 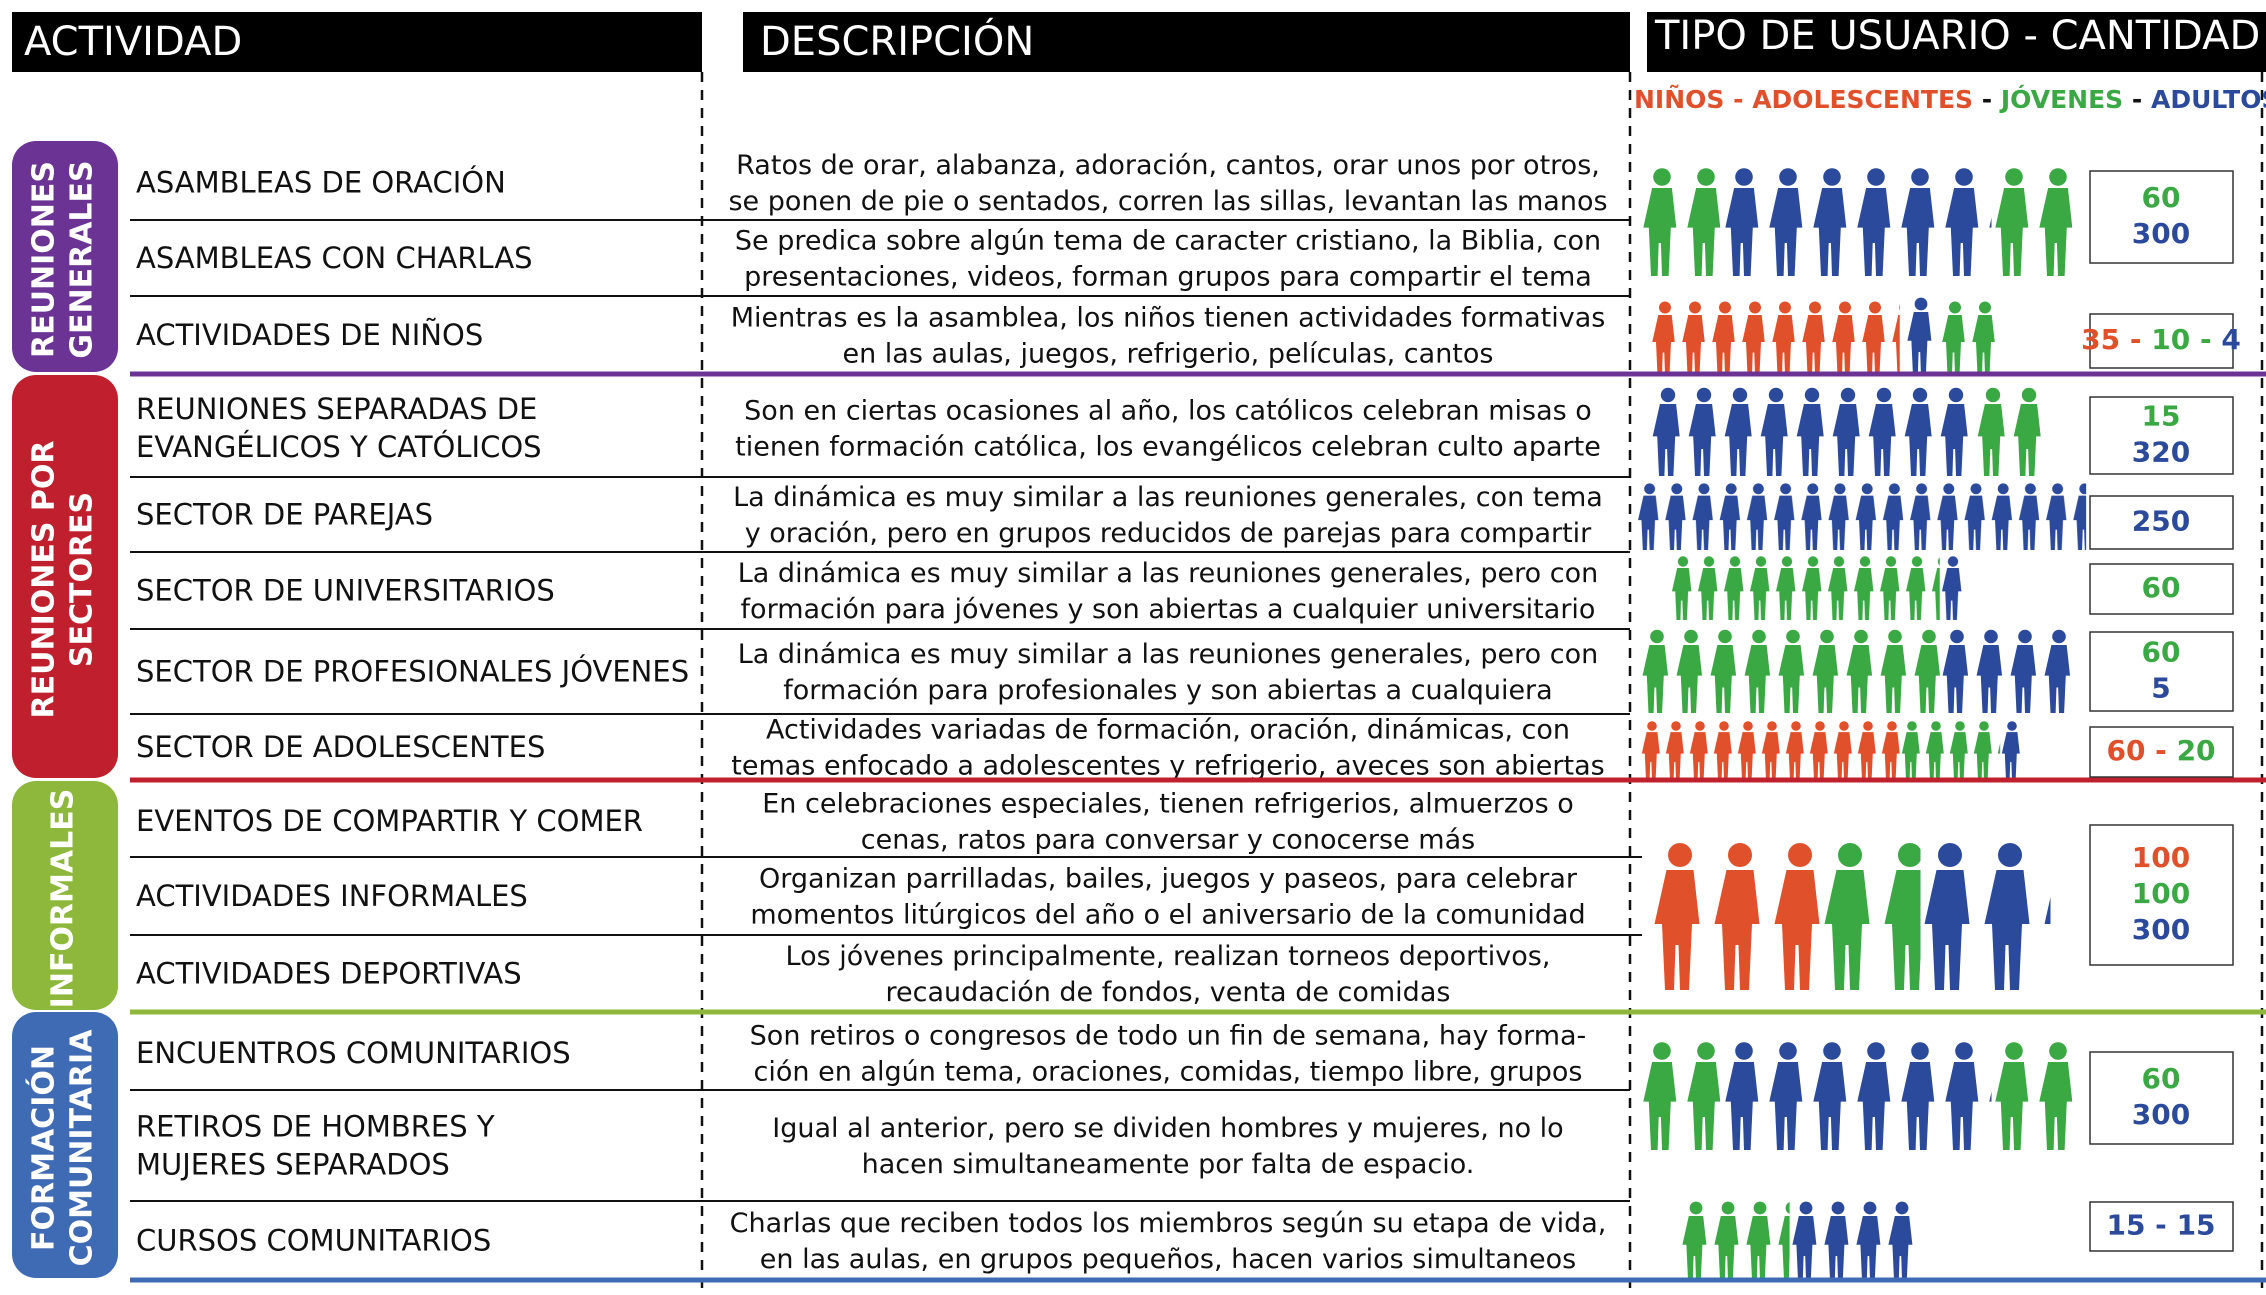 What do you see at coordinates (133, 42) in the screenshot?
I see `column-header: ACTIVIDAD` at bounding box center [133, 42].